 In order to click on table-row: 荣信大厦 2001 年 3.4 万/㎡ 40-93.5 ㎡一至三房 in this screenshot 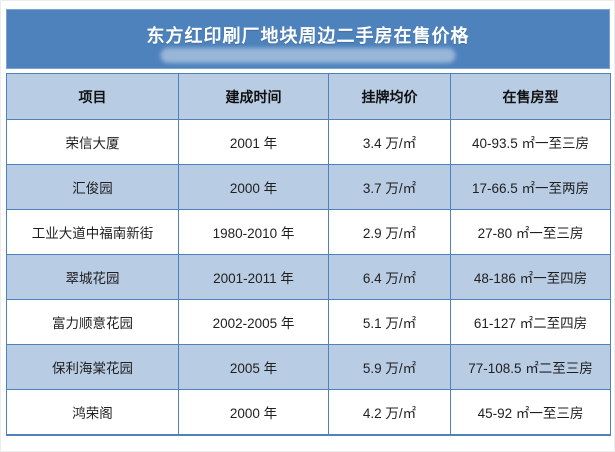, I will do `click(308, 142)`.